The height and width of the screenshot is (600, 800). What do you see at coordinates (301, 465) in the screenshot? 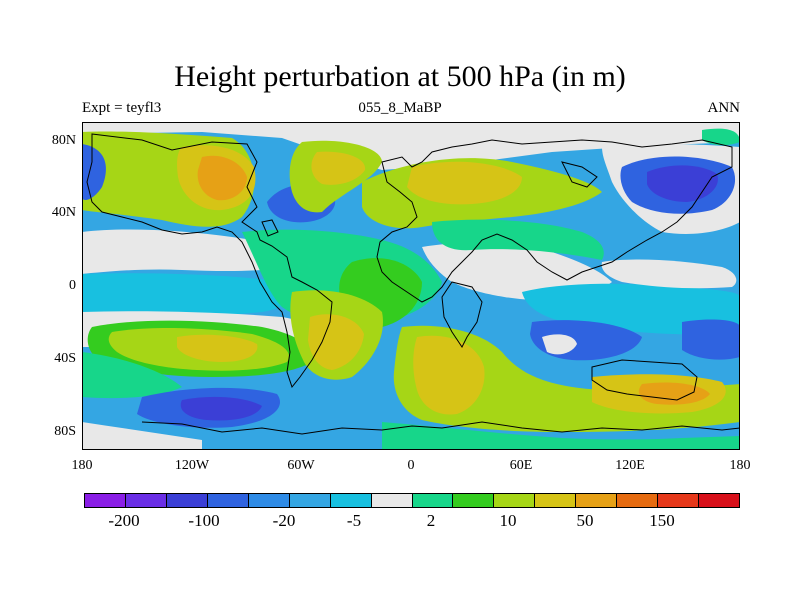
I see `lon-tick-label: 60W` at bounding box center [301, 465].